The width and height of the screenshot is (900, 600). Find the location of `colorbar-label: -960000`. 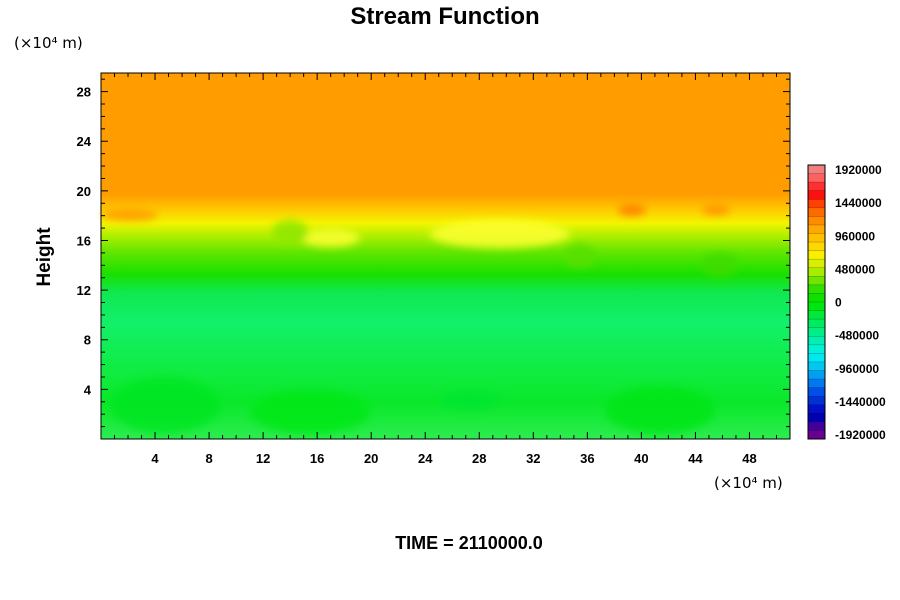

colorbar-label: -960000 is located at coordinates (857, 369).